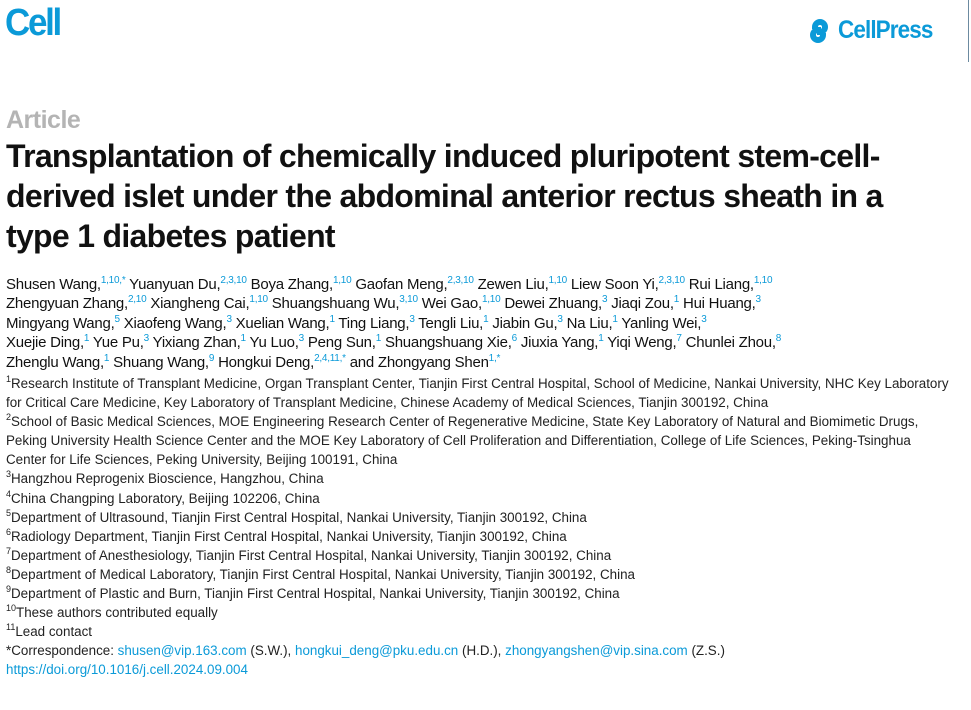 The width and height of the screenshot is (971, 710). Describe the element at coordinates (9, 493) in the screenshot. I see `affiliation-number: 4` at that location.